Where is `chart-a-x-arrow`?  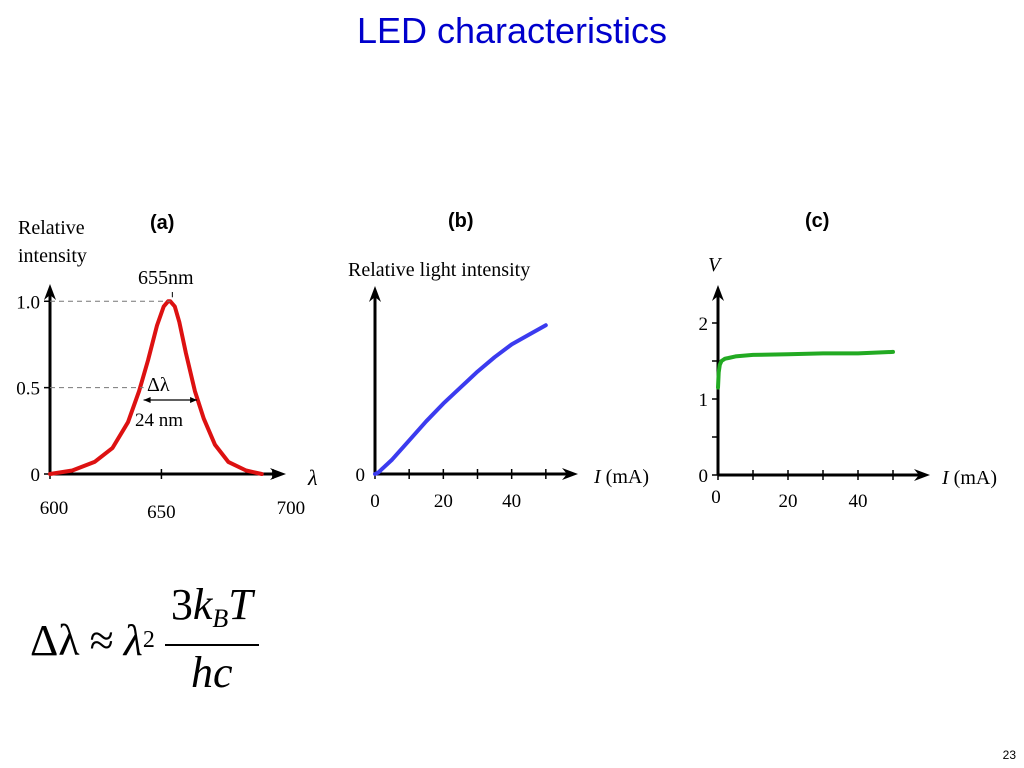 chart-a-x-arrow is located at coordinates (278, 474).